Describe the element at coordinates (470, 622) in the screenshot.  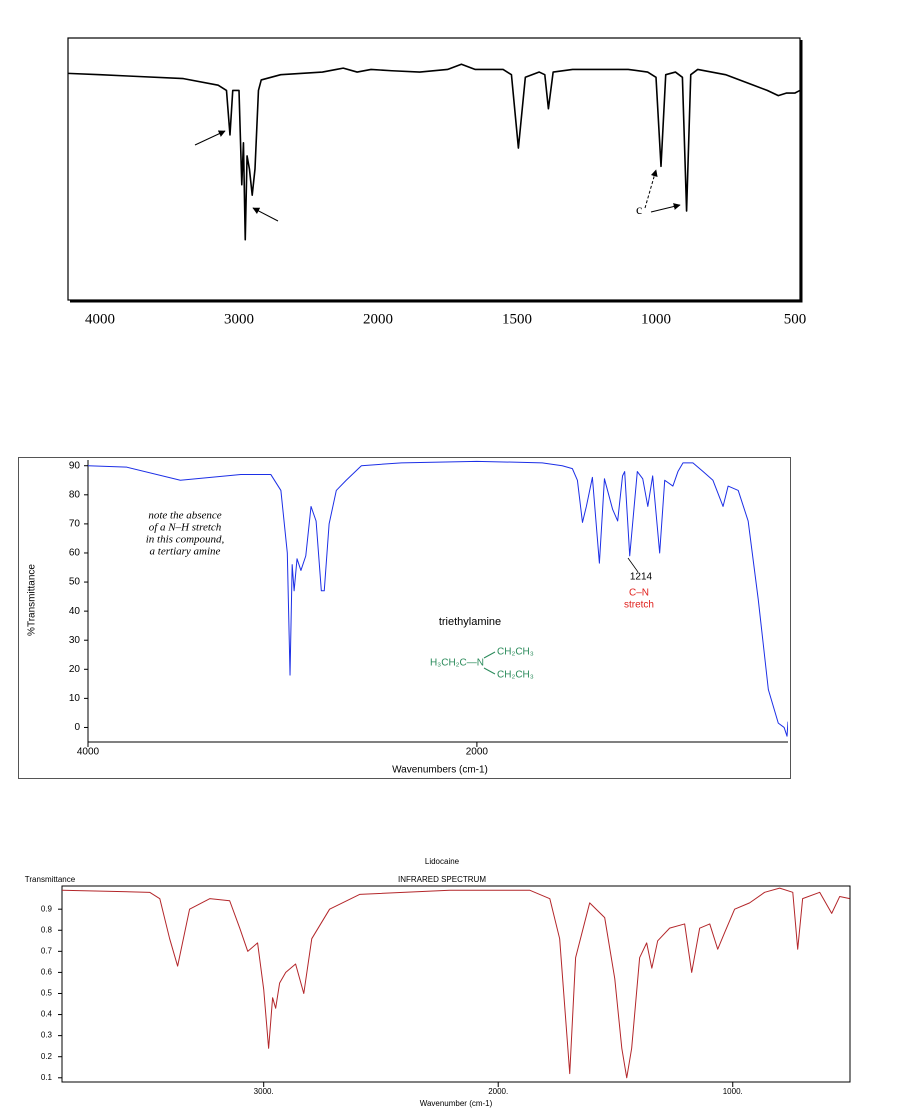
I see `compound-name: triethylamine` at that location.